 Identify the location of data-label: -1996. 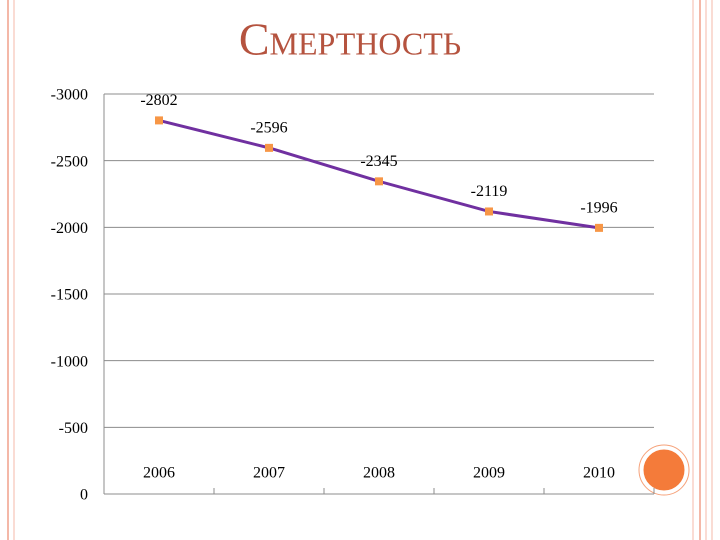
(598, 208).